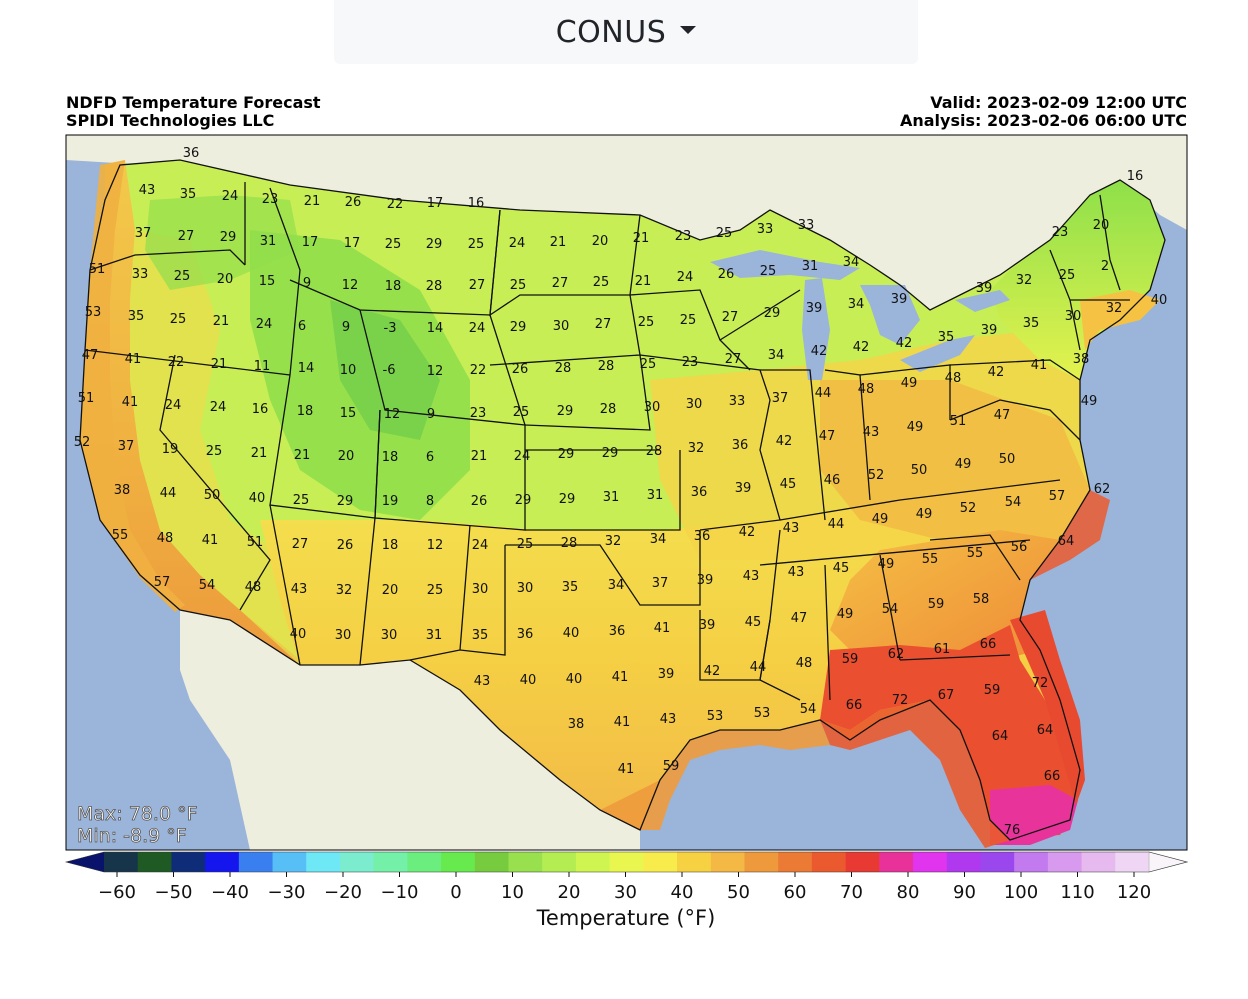  What do you see at coordinates (528, 680) in the screenshot?
I see `station-temp-label: 40` at bounding box center [528, 680].